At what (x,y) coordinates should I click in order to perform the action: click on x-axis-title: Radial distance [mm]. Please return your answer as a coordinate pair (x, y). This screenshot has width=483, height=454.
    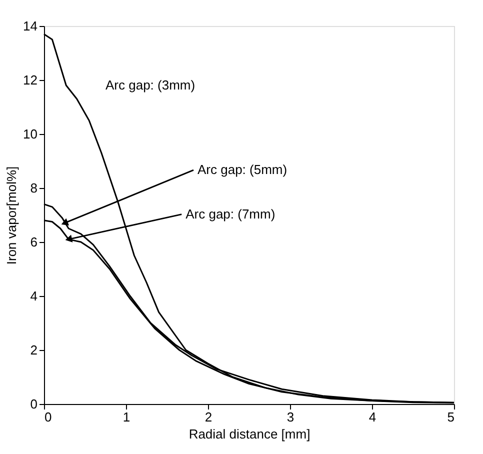
    Looking at the image, I should click on (249, 434).